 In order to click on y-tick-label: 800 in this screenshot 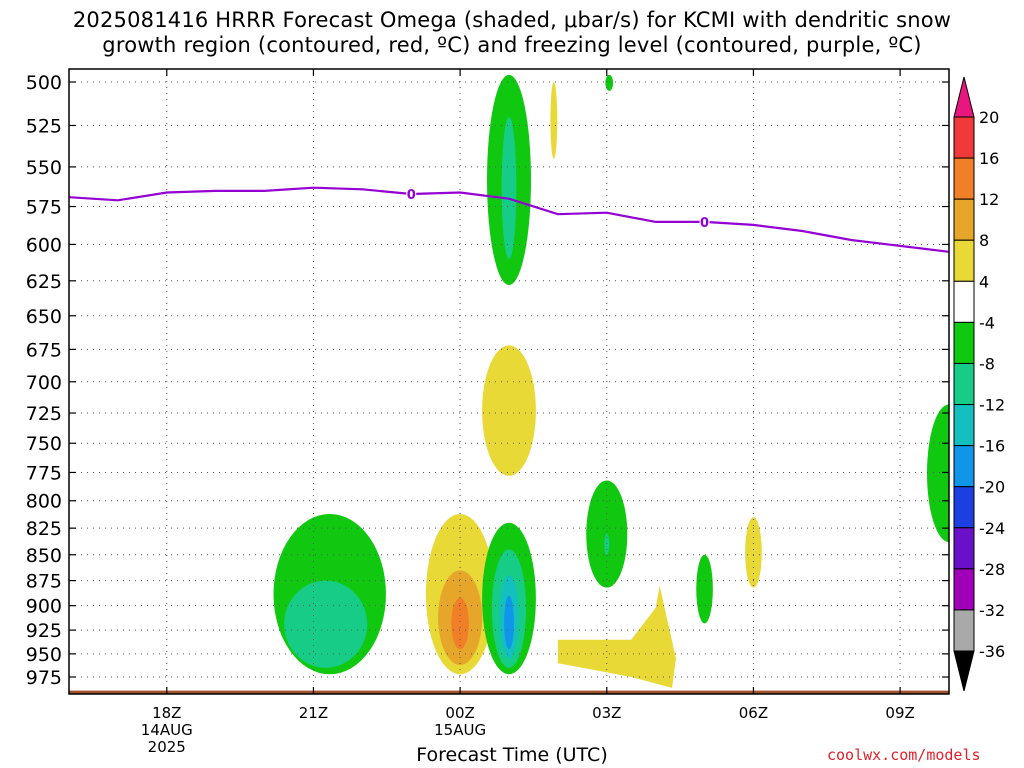, I will do `click(44, 502)`.